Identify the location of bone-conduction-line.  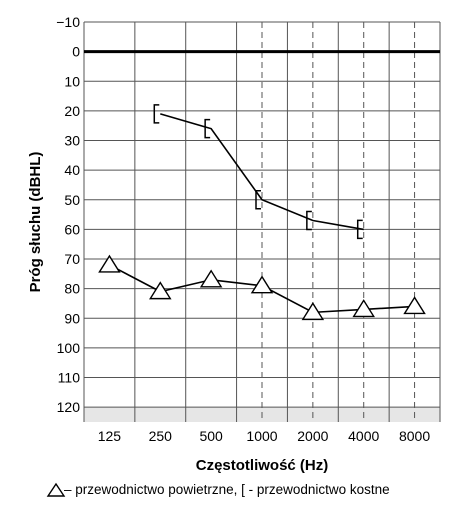
(262, 172).